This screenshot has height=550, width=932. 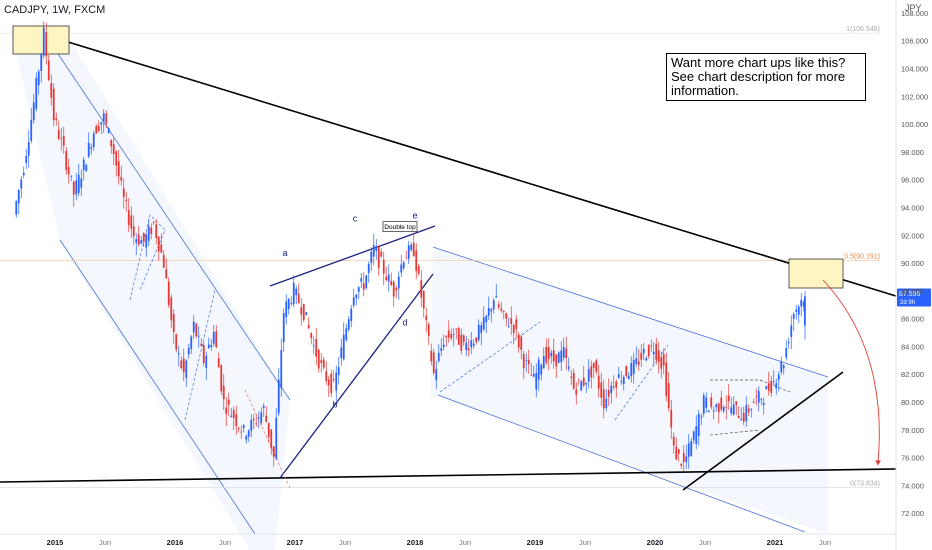 What do you see at coordinates (913, 8) in the screenshot?
I see `currency-unit: JPY` at bounding box center [913, 8].